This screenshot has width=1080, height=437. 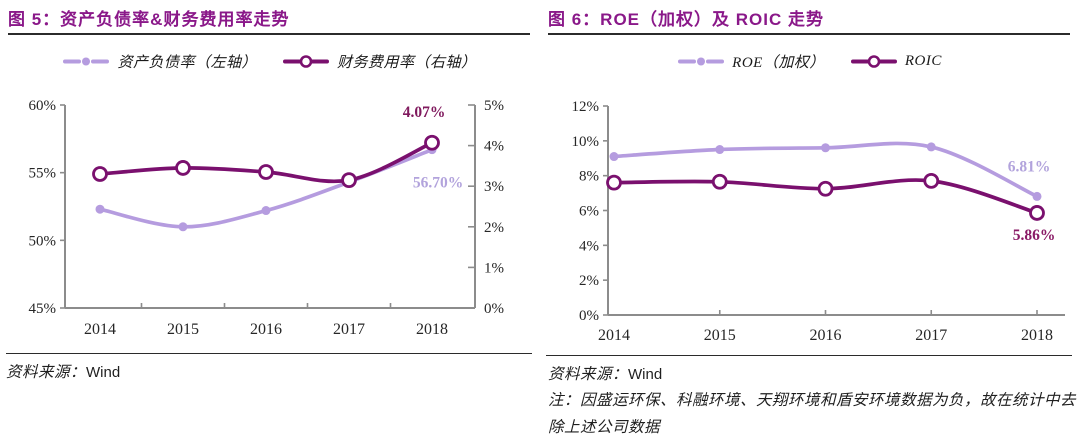 I want to click on data-label: 56.70%, so click(x=438, y=183).